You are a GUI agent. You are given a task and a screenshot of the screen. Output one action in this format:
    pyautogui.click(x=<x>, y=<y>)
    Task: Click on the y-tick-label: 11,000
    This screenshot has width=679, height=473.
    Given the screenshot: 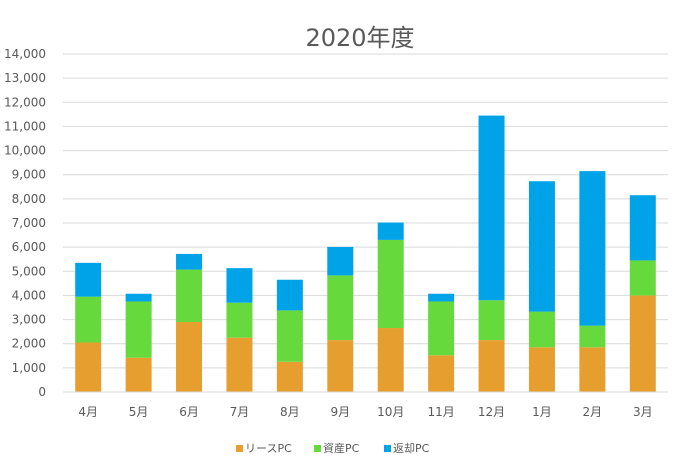 What is the action you would take?
    pyautogui.click(x=25, y=126)
    